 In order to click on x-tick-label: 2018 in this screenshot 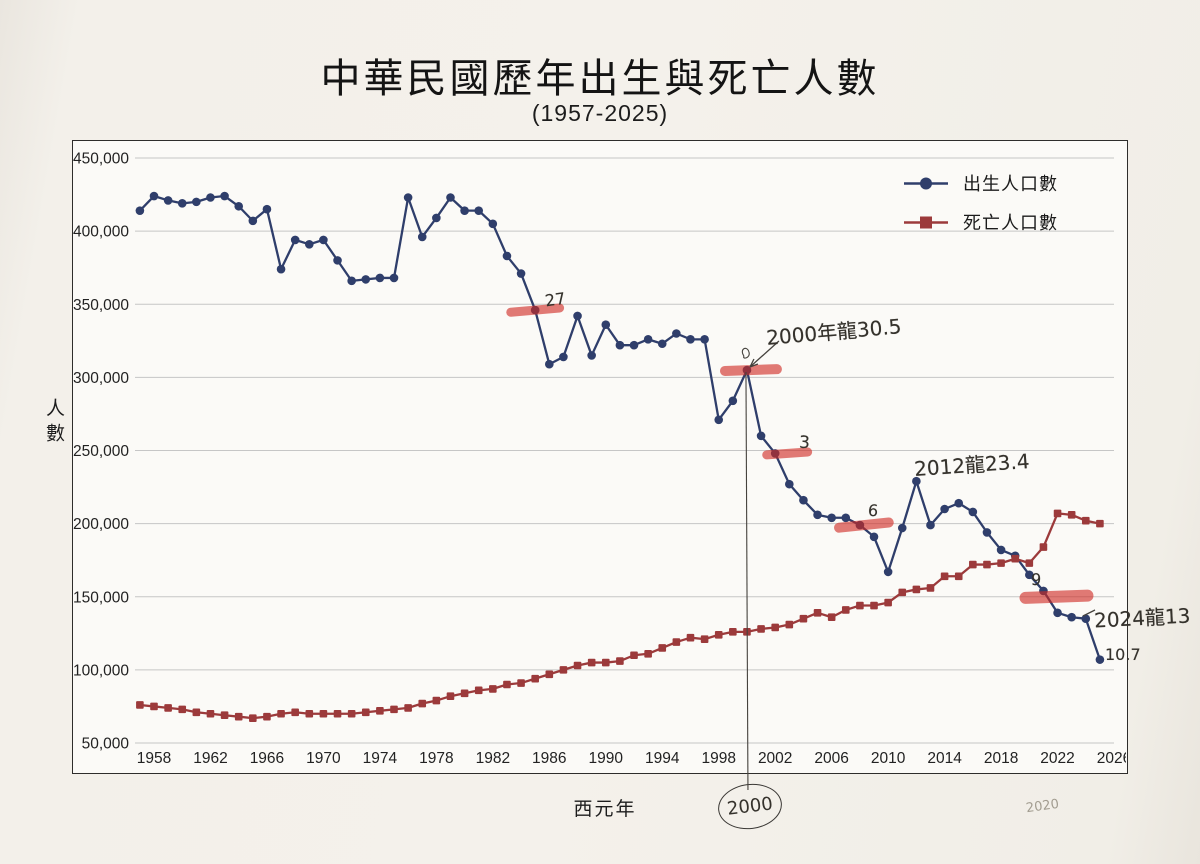, I will do `click(1001, 758)`.